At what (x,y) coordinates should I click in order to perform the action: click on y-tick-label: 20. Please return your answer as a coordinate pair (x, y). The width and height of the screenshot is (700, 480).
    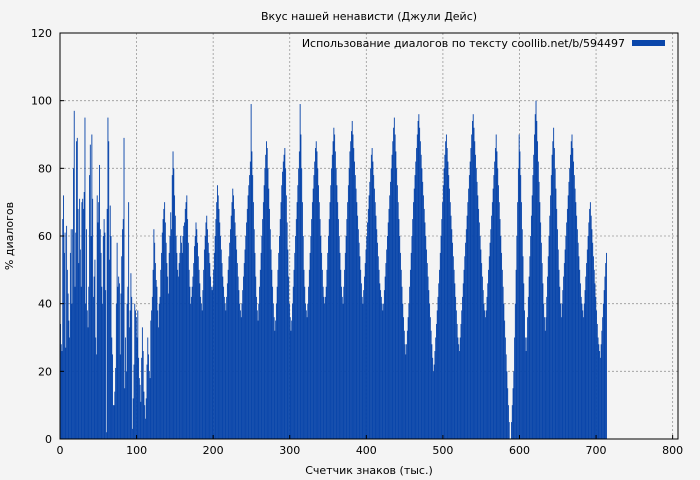
    Looking at the image, I should click on (45, 371).